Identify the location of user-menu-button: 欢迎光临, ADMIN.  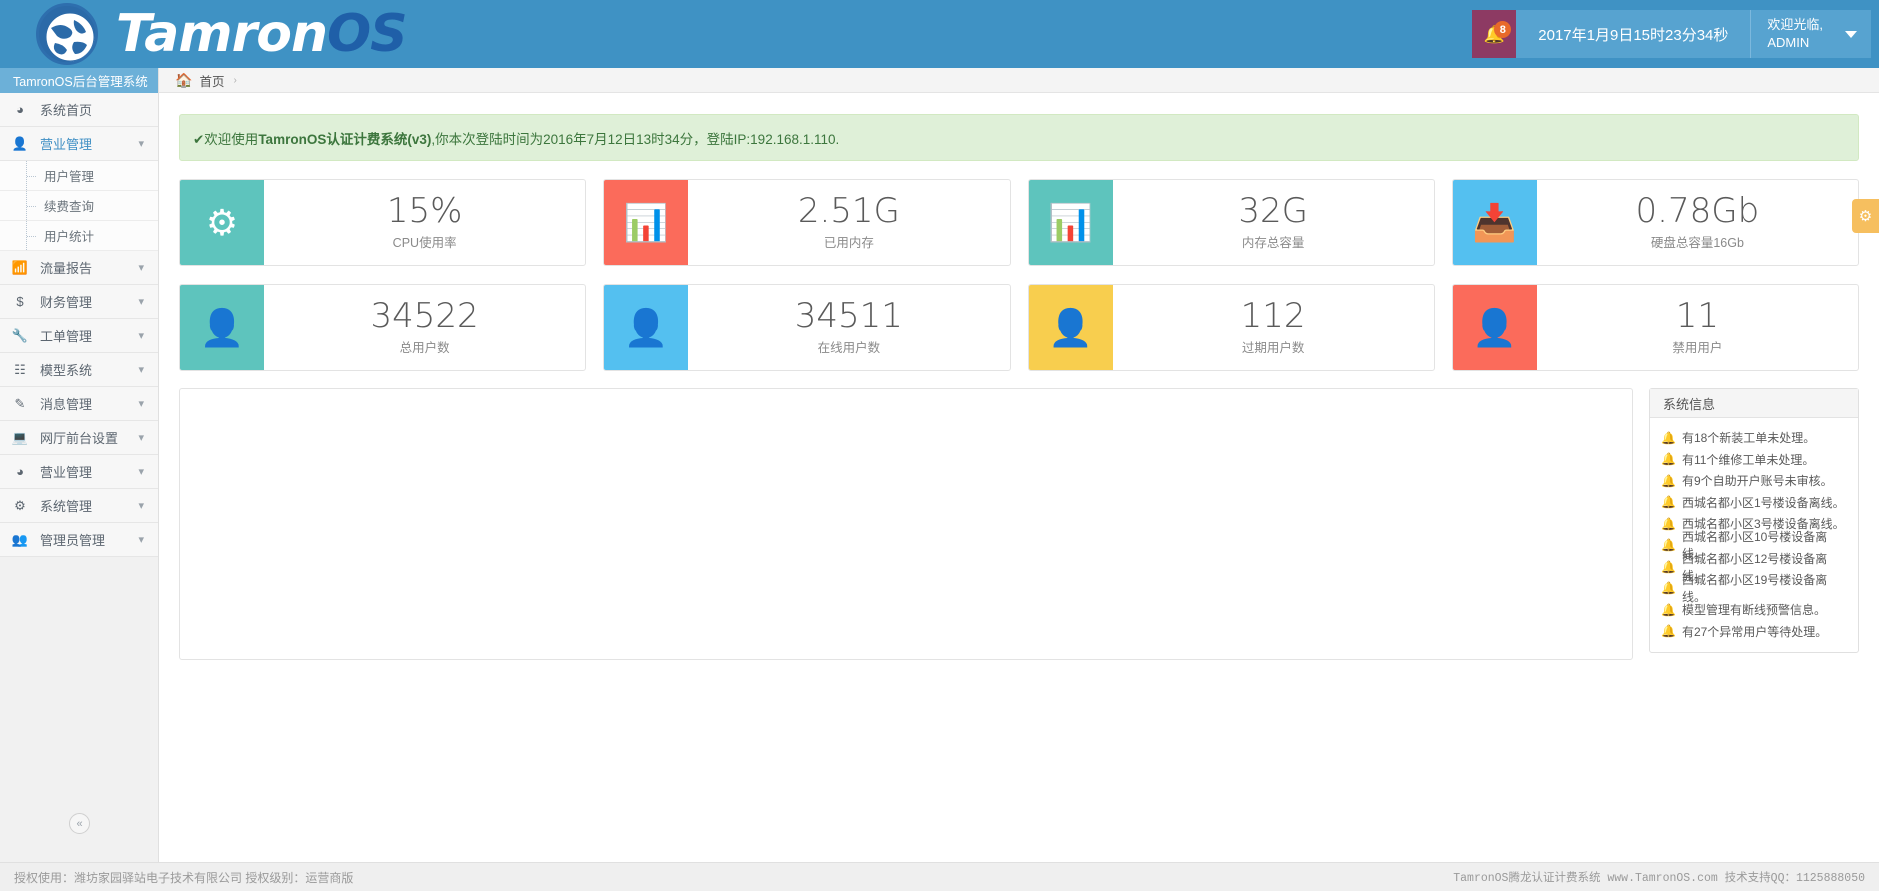
(1810, 34).